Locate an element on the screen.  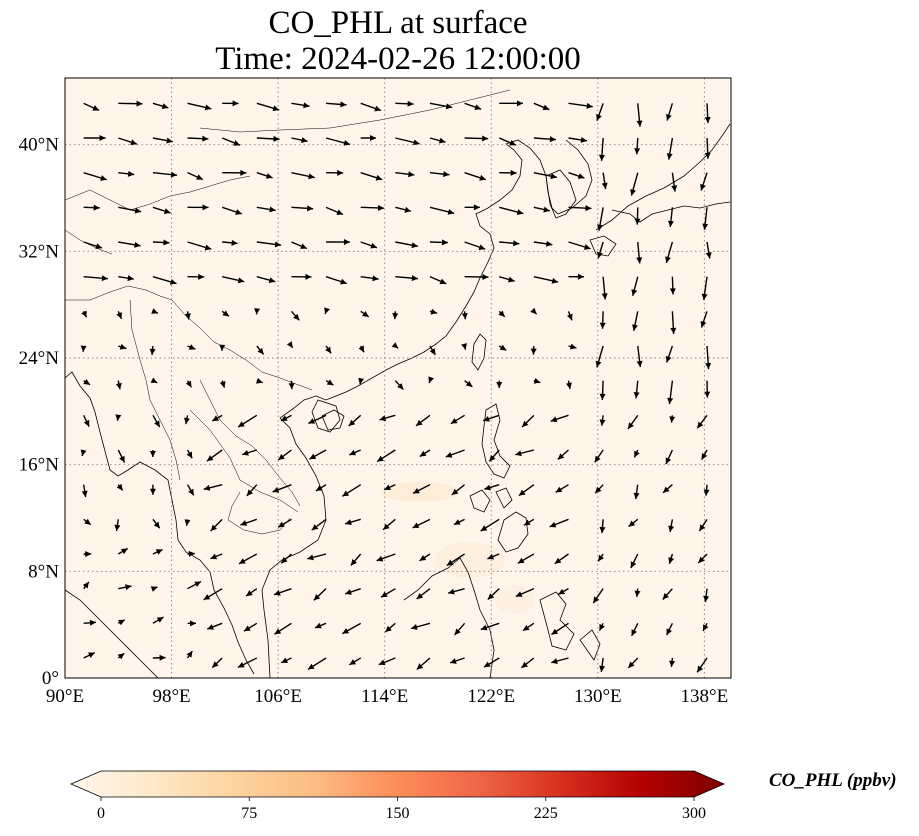
concentration-patch is located at coordinates (470, 560).